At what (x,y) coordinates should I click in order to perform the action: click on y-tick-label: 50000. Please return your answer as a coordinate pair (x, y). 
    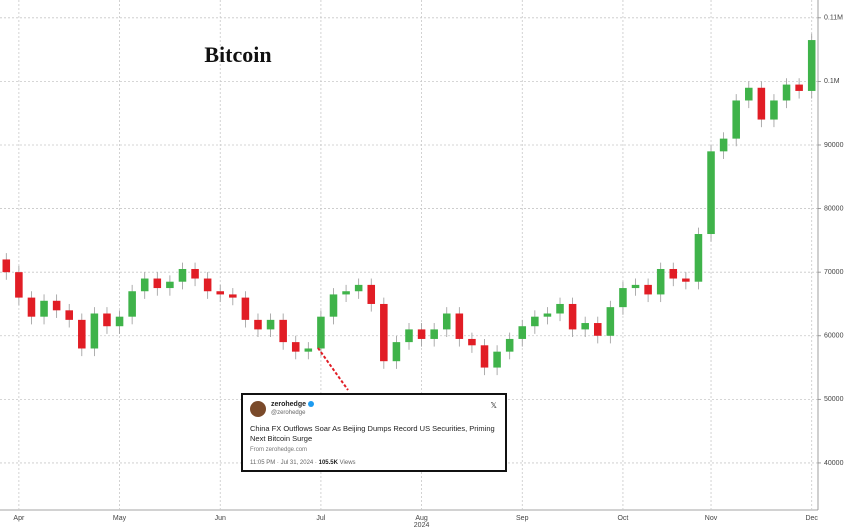
    Looking at the image, I should click on (834, 399).